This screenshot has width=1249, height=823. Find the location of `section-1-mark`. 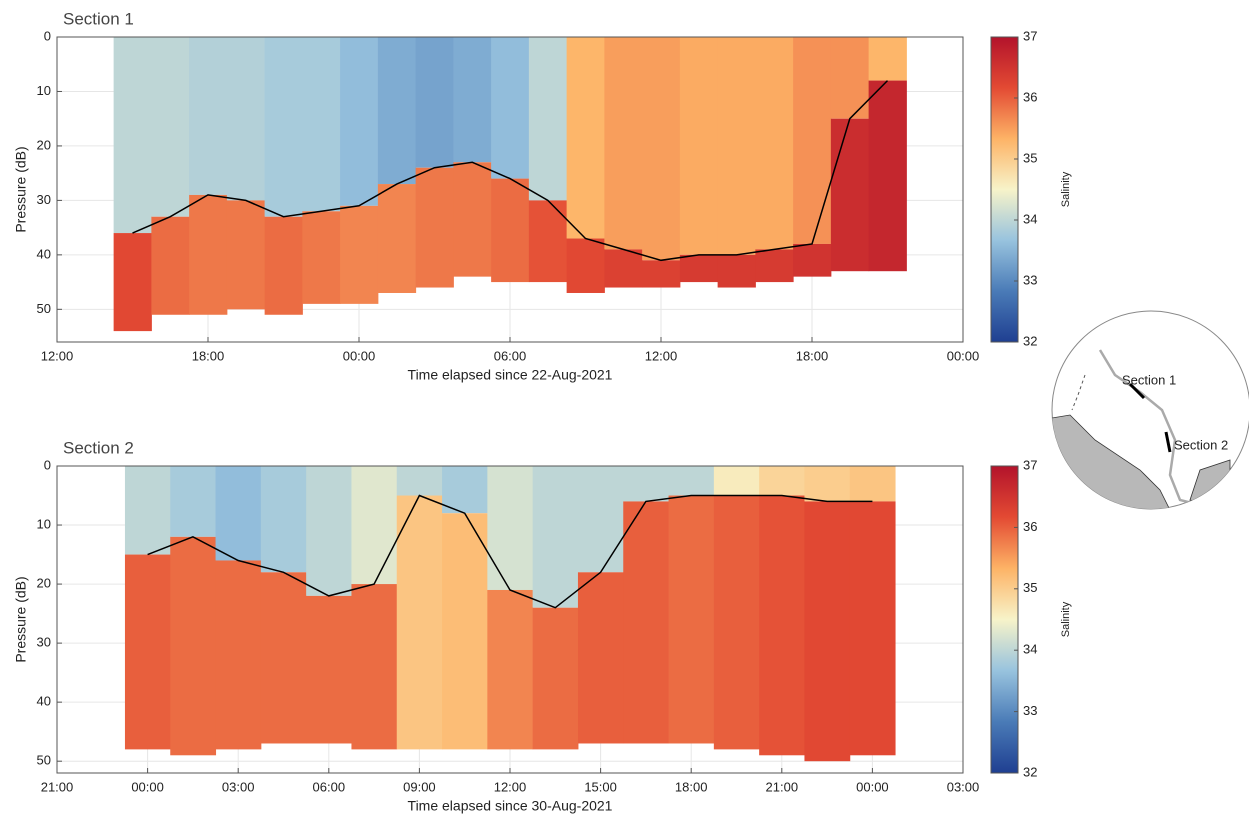

section-1-mark is located at coordinates (1137, 391).